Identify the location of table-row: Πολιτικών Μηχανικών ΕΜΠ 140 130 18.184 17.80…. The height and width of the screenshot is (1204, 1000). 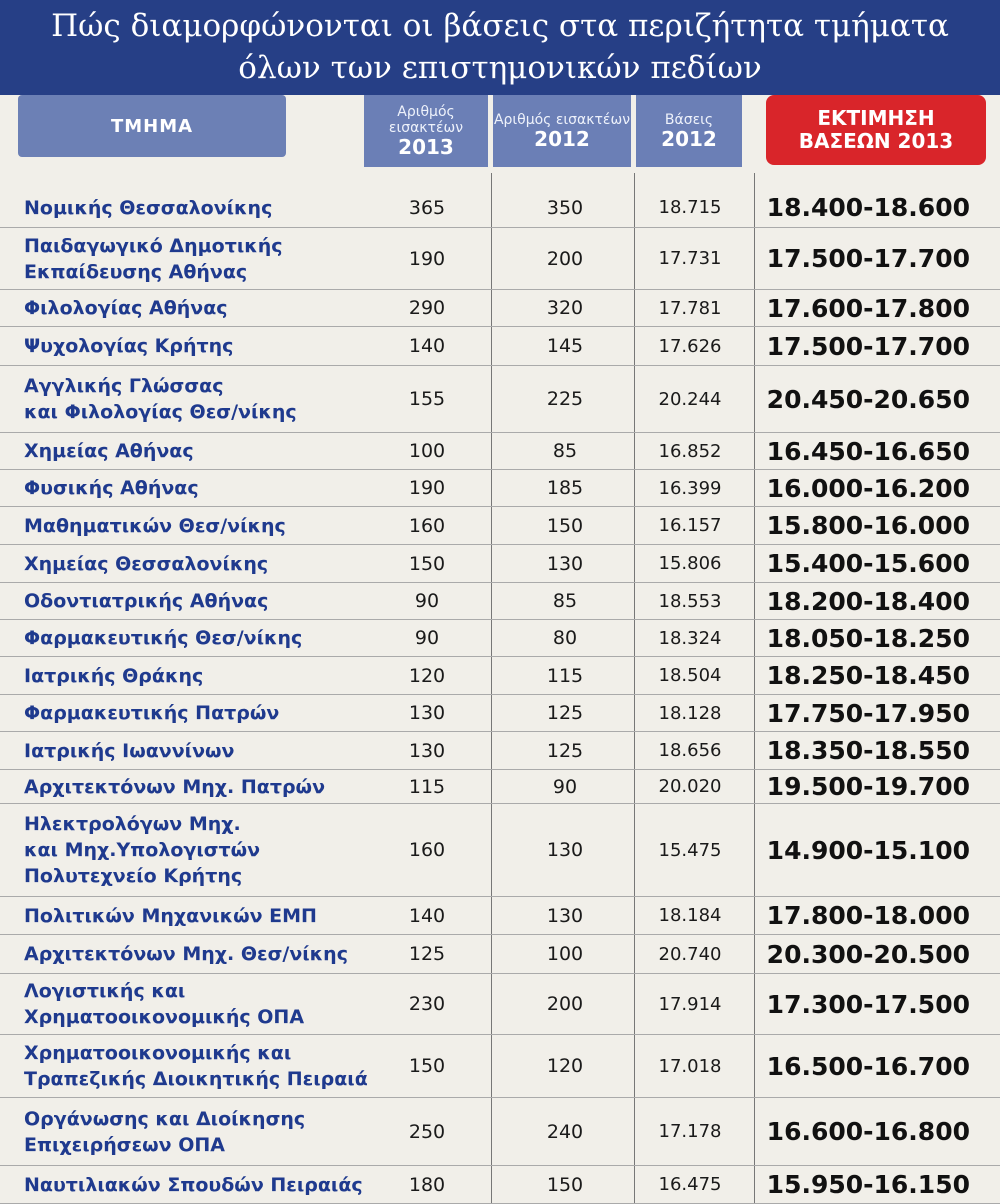
(500, 916).